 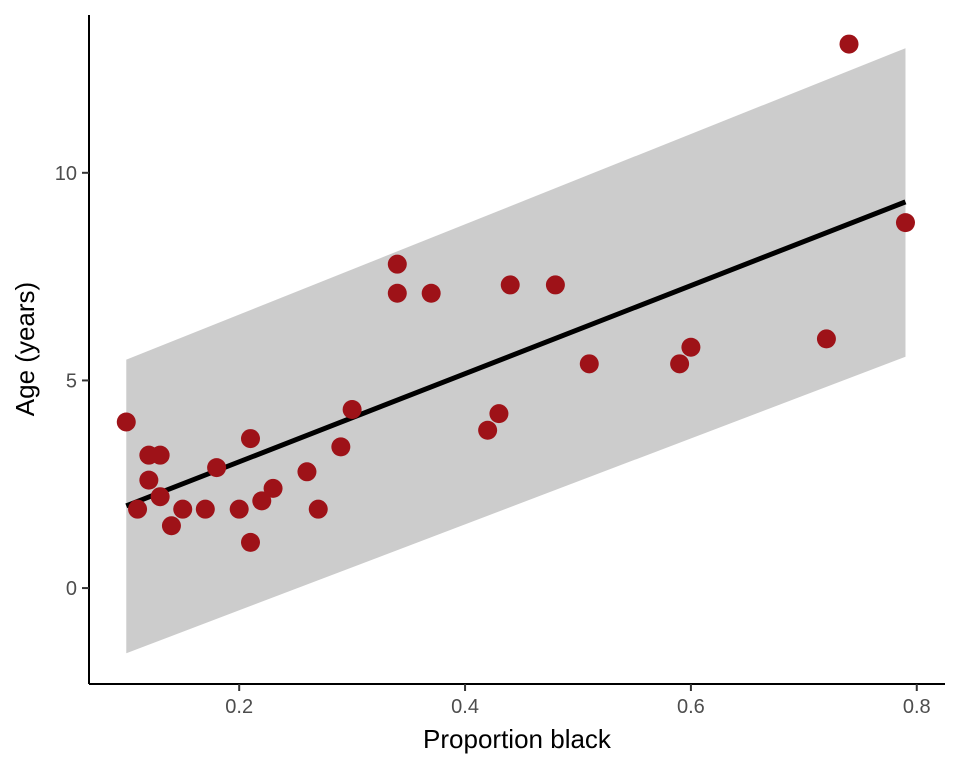 What do you see at coordinates (66, 174) in the screenshot?
I see `y-tick-label: 10` at bounding box center [66, 174].